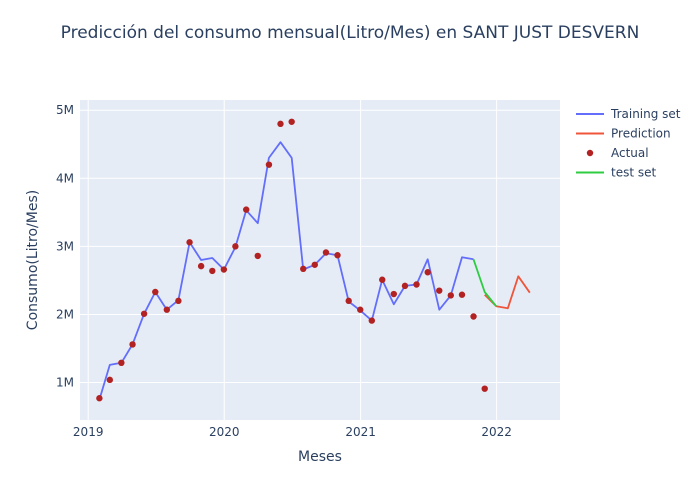 This screenshot has height=500, width=700. Describe the element at coordinates (65, 314) in the screenshot. I see `y-tick-label: 2M` at that location.